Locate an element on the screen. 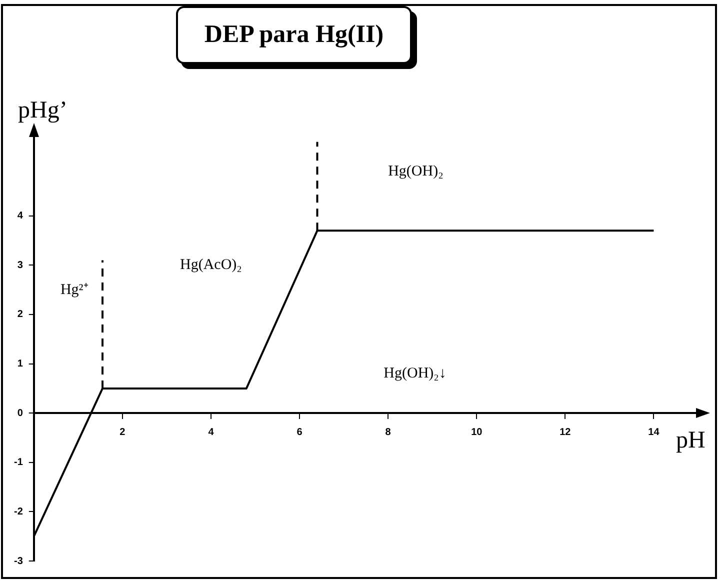 This screenshot has width=721, height=583. y-tick-label: -1 is located at coordinates (19, 462).